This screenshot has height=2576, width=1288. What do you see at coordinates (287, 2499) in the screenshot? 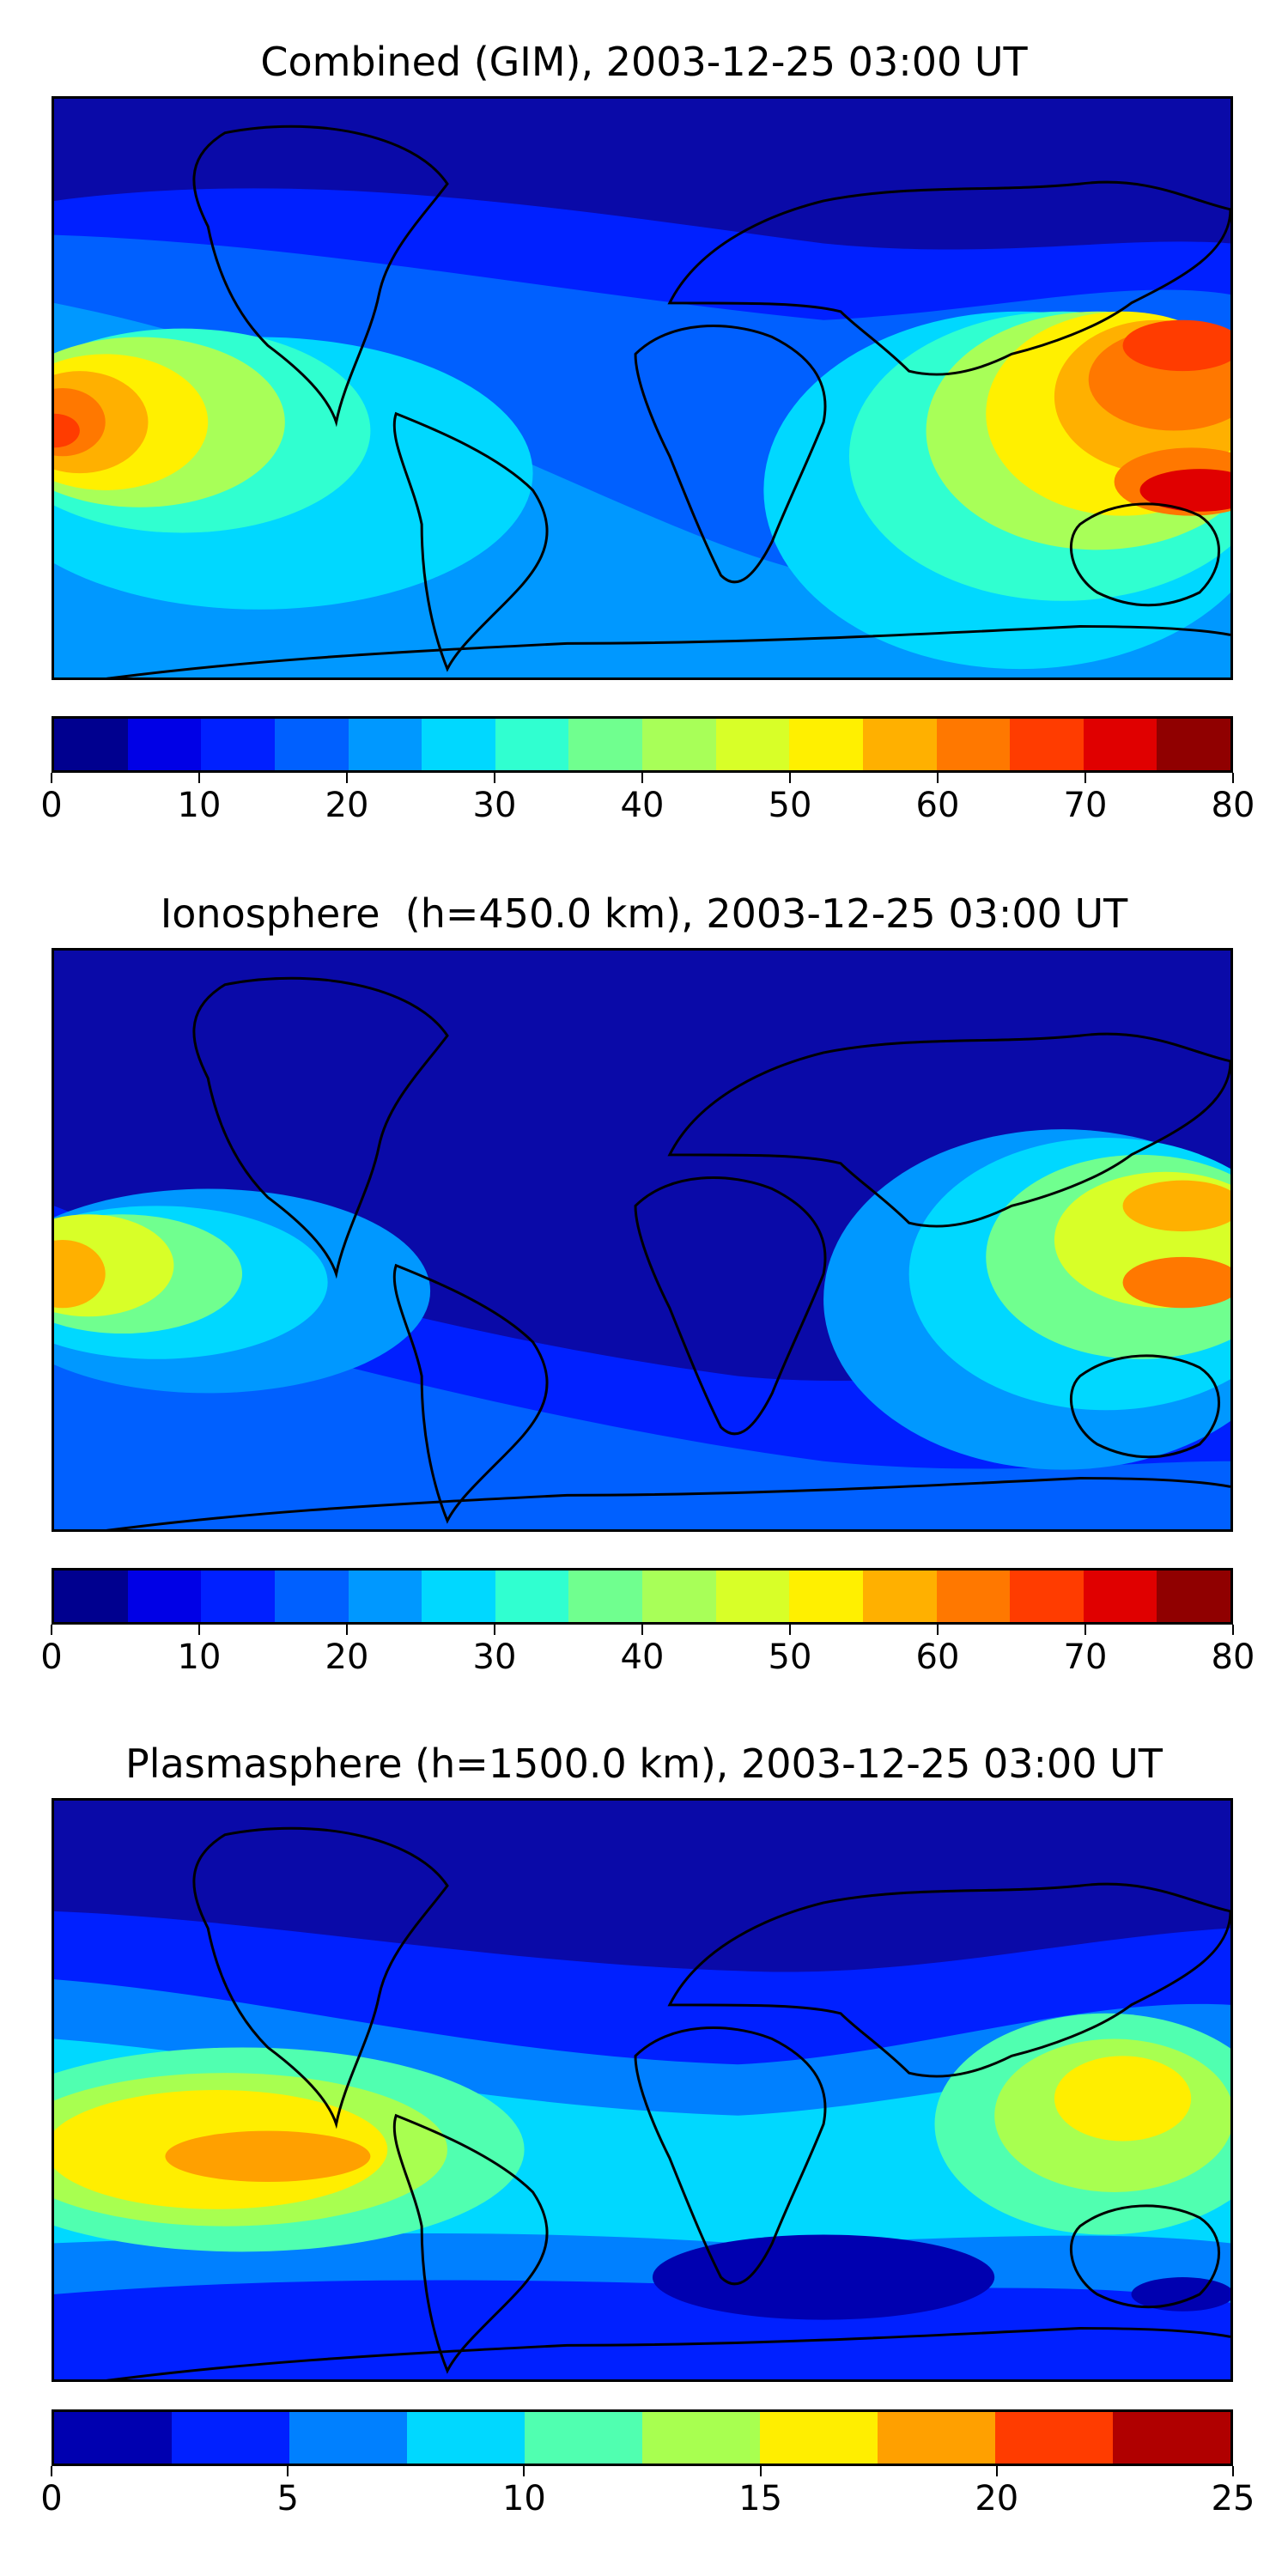
I see `colorbar-tick-label: 5` at bounding box center [287, 2499].